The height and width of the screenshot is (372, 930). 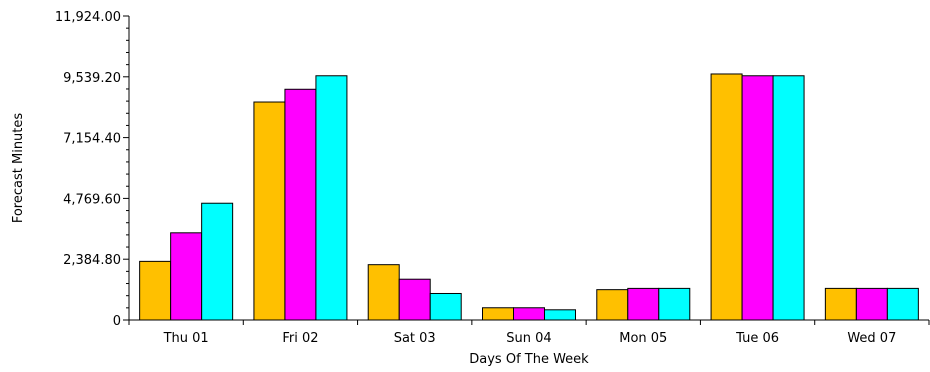 What do you see at coordinates (300, 338) in the screenshot?
I see `x-tick-label: Fri 02` at bounding box center [300, 338].